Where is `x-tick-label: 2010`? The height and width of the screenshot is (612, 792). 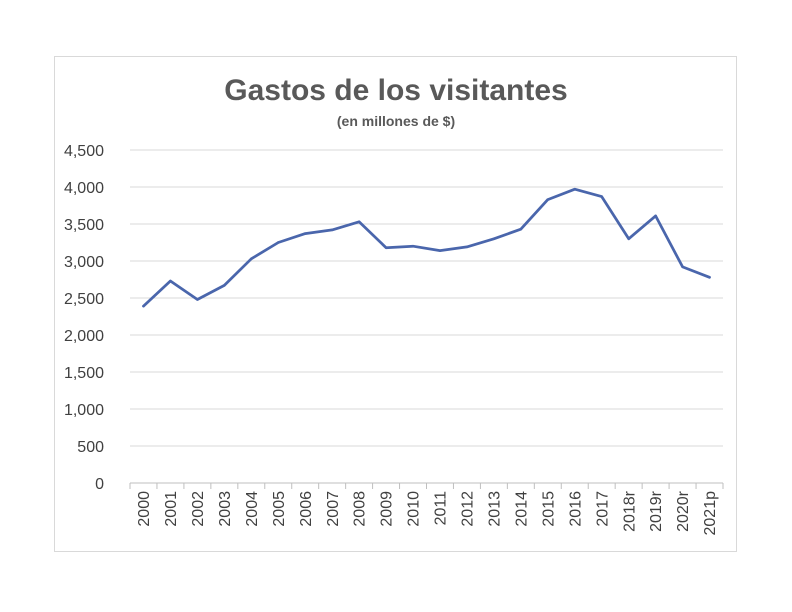 x-tick-label: 2010 is located at coordinates (414, 509).